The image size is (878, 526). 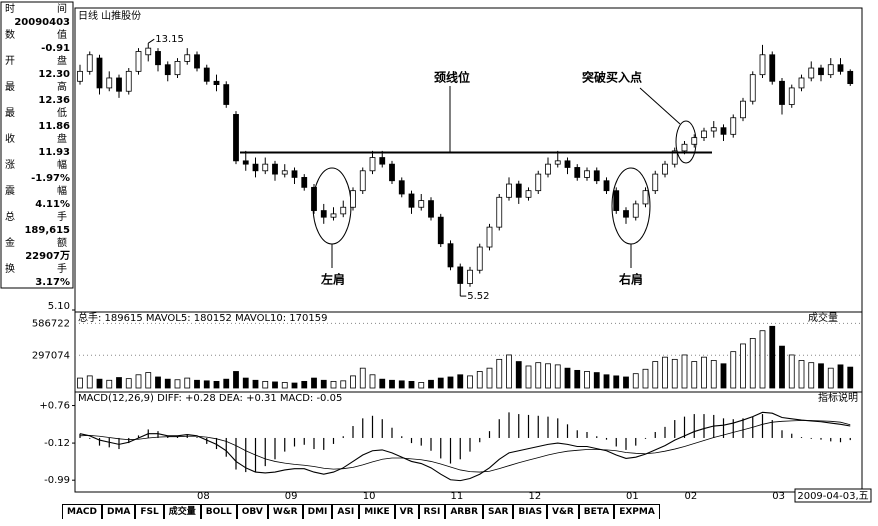 What do you see at coordinates (838, 397) in the screenshot?
I see `macd-subtitle: 指标说明` at bounding box center [838, 397].